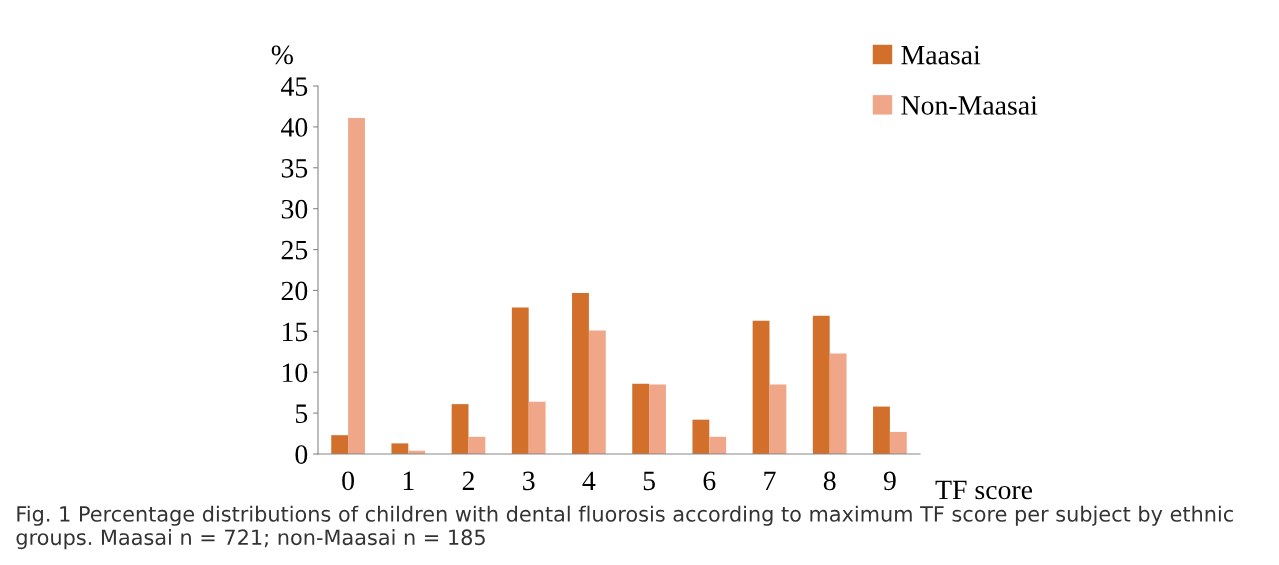 The width and height of the screenshot is (1279, 565). What do you see at coordinates (969, 105) in the screenshot?
I see `legend-label: Non-Maasai` at bounding box center [969, 105].